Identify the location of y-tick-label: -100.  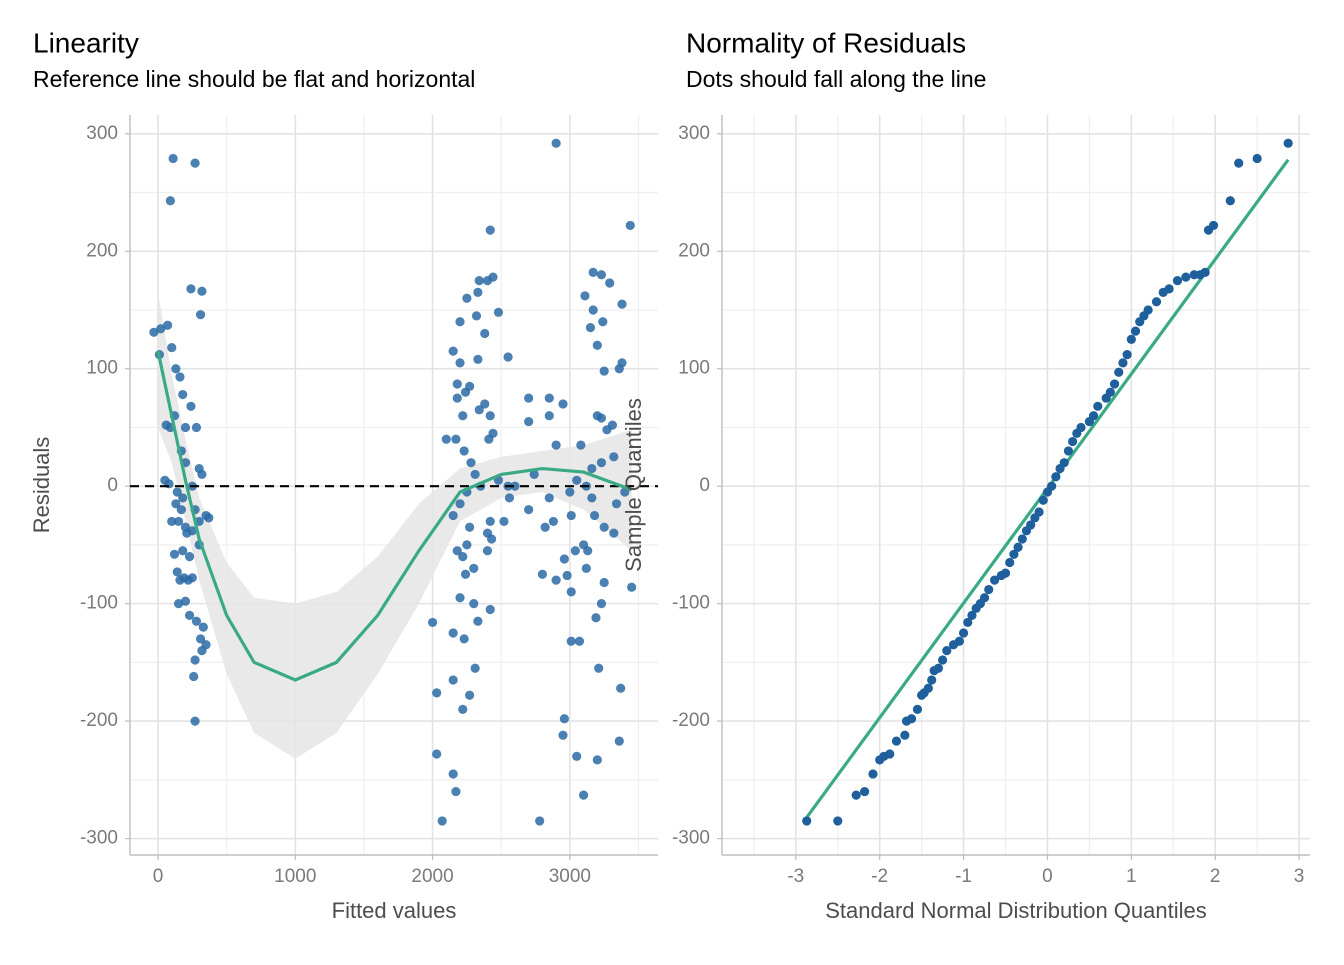
(691, 603).